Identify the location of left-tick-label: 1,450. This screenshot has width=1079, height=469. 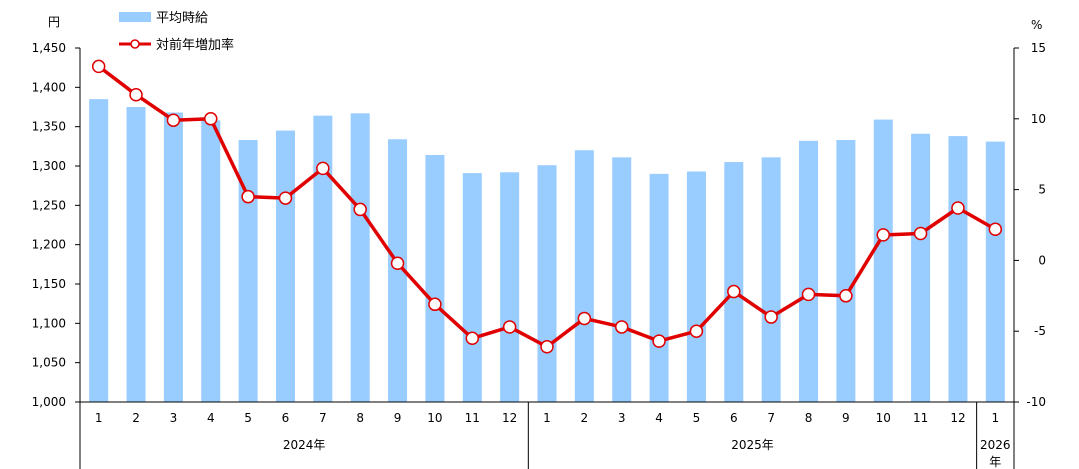
(49, 48).